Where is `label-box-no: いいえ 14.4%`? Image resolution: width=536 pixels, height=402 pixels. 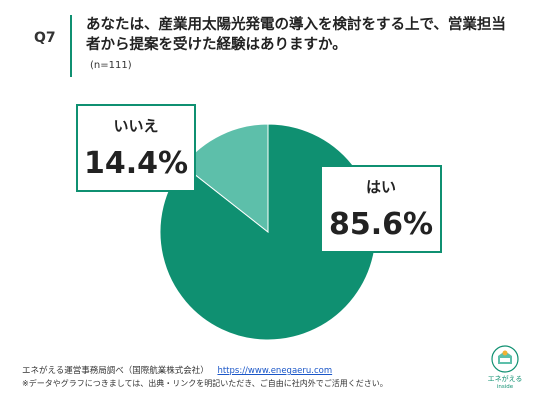
label-box-no: いいえ 14.4% is located at coordinates (136, 148).